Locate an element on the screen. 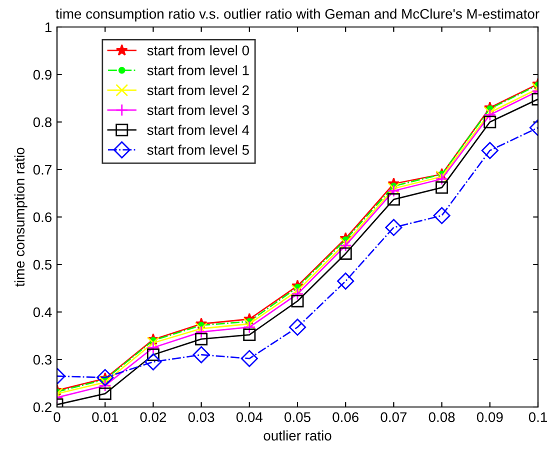  x-tick-label: 0.09 is located at coordinates (489, 417).